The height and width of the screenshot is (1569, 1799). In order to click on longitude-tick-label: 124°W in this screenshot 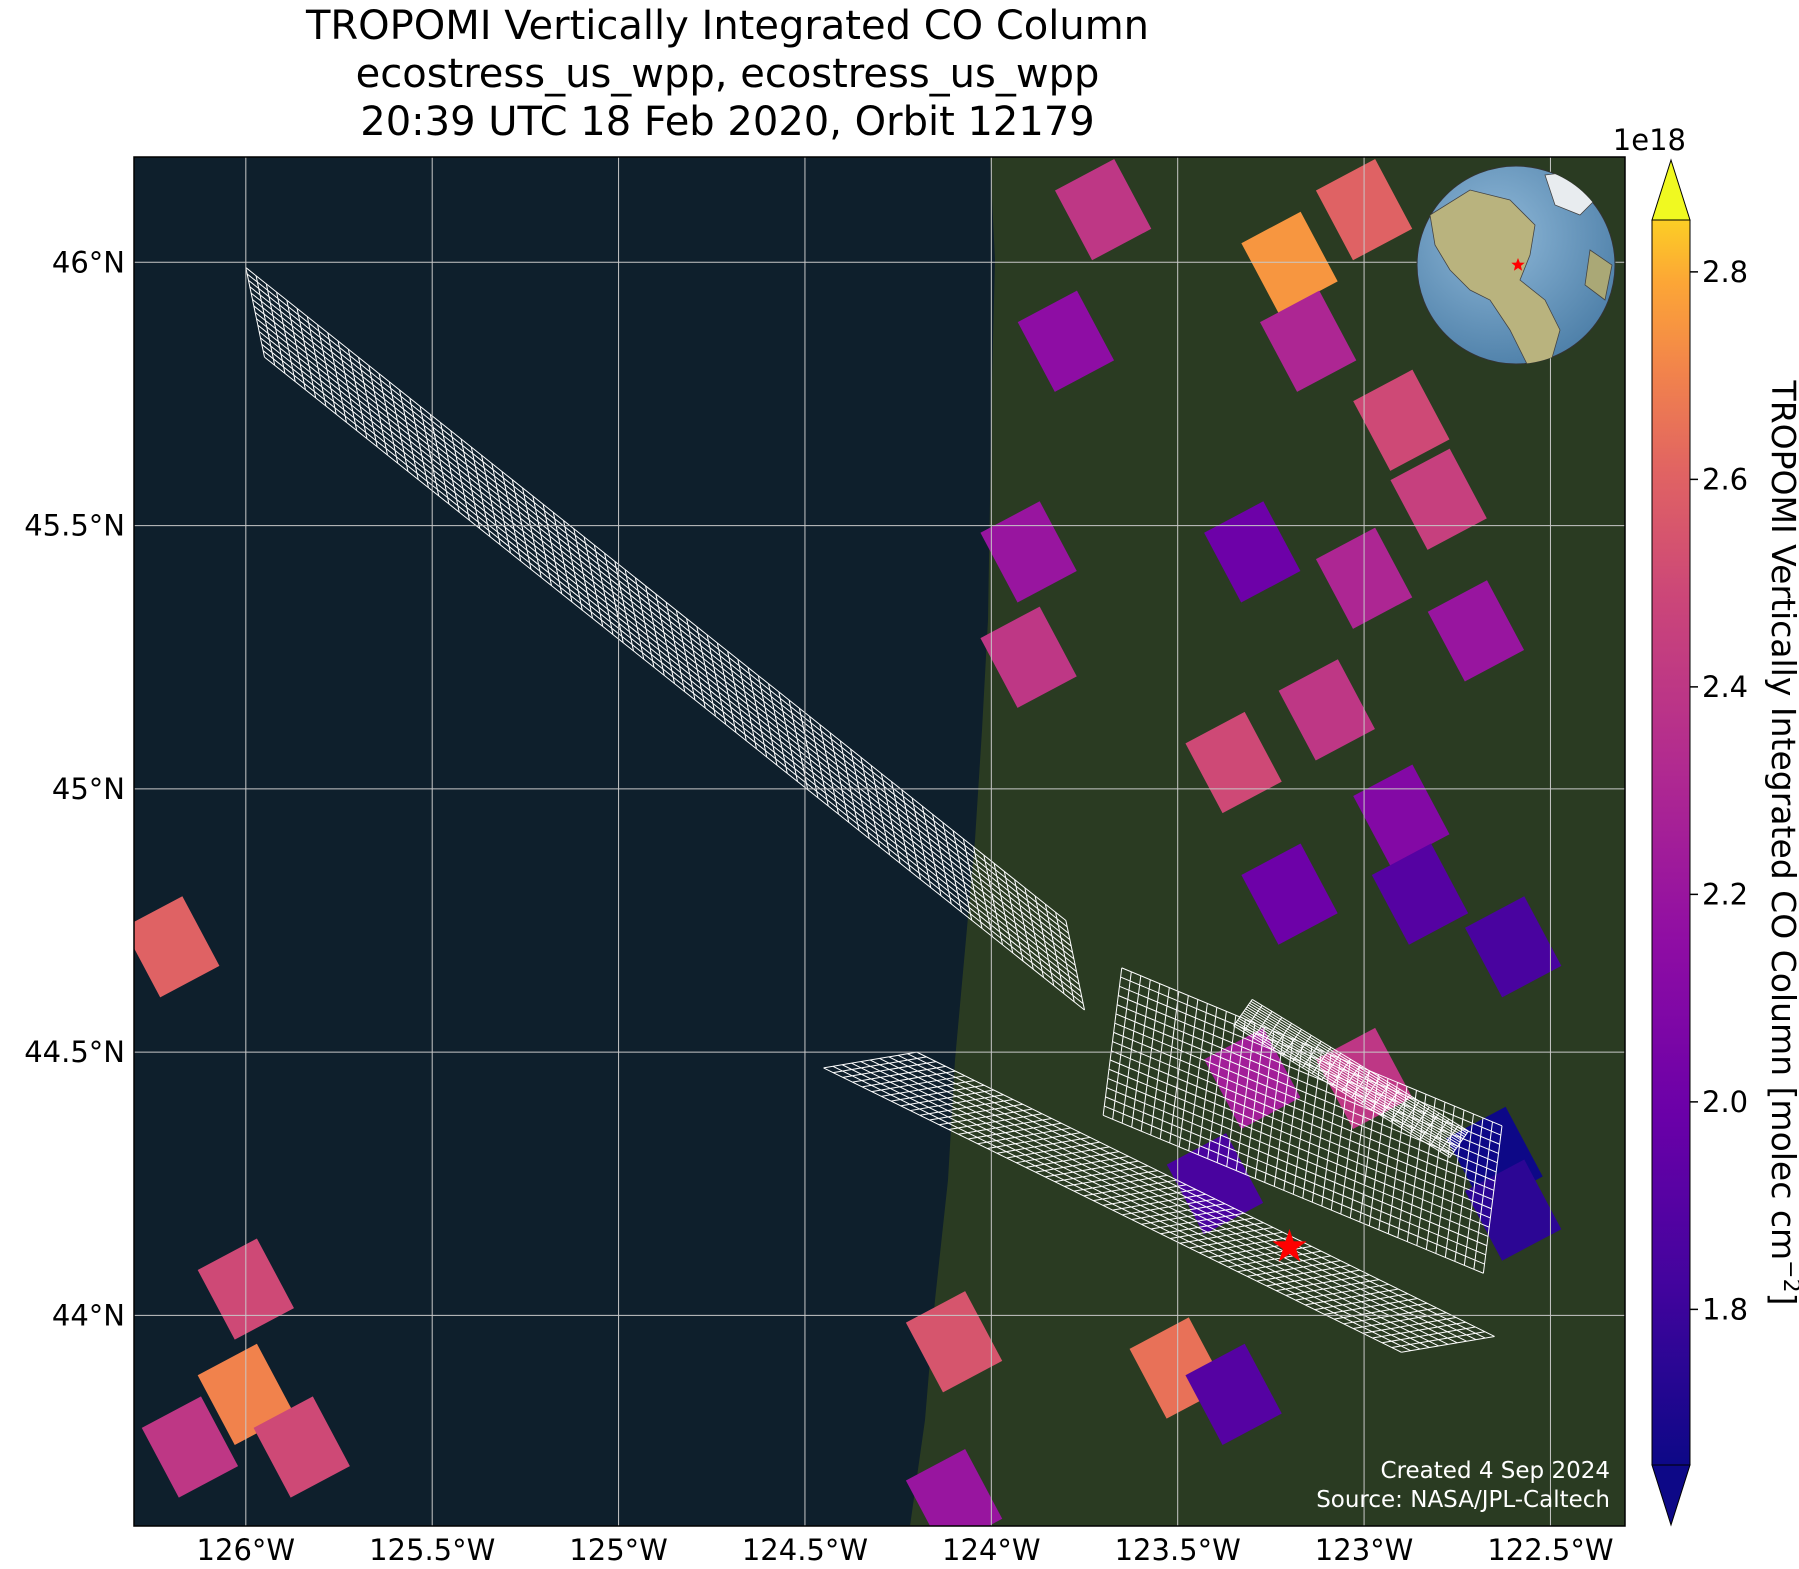, I will do `click(991, 1550)`.